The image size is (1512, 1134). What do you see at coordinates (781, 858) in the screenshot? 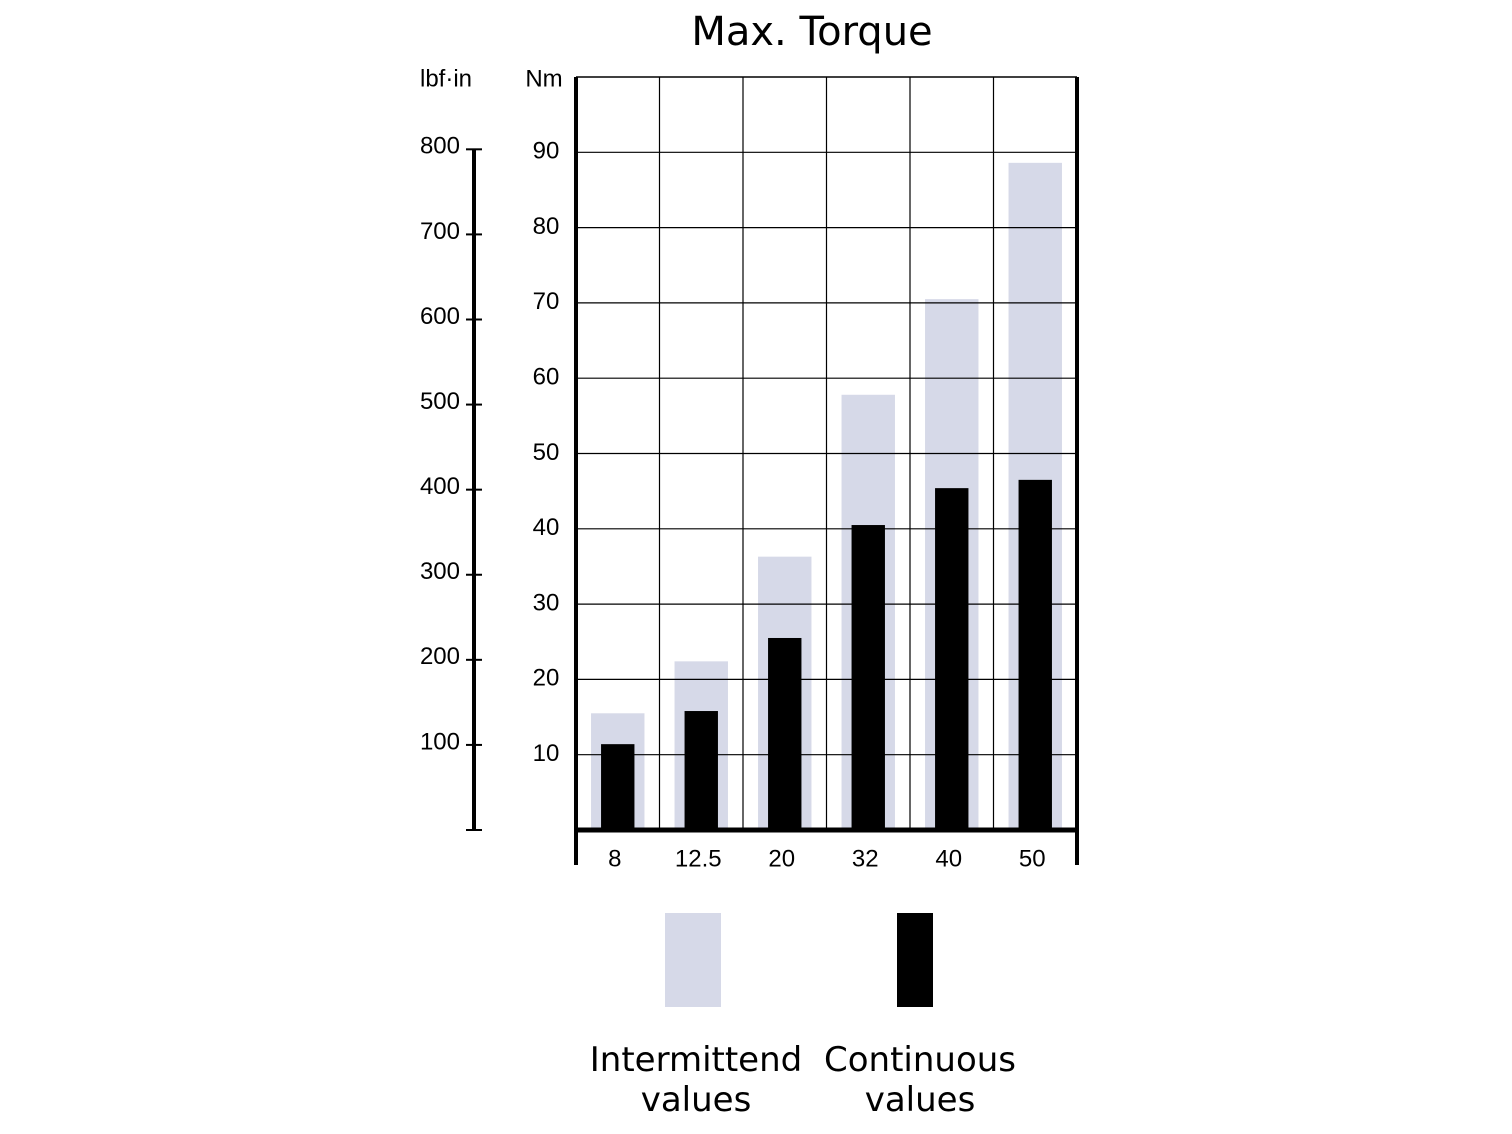
I see `x-tick-label: 20` at bounding box center [781, 858].